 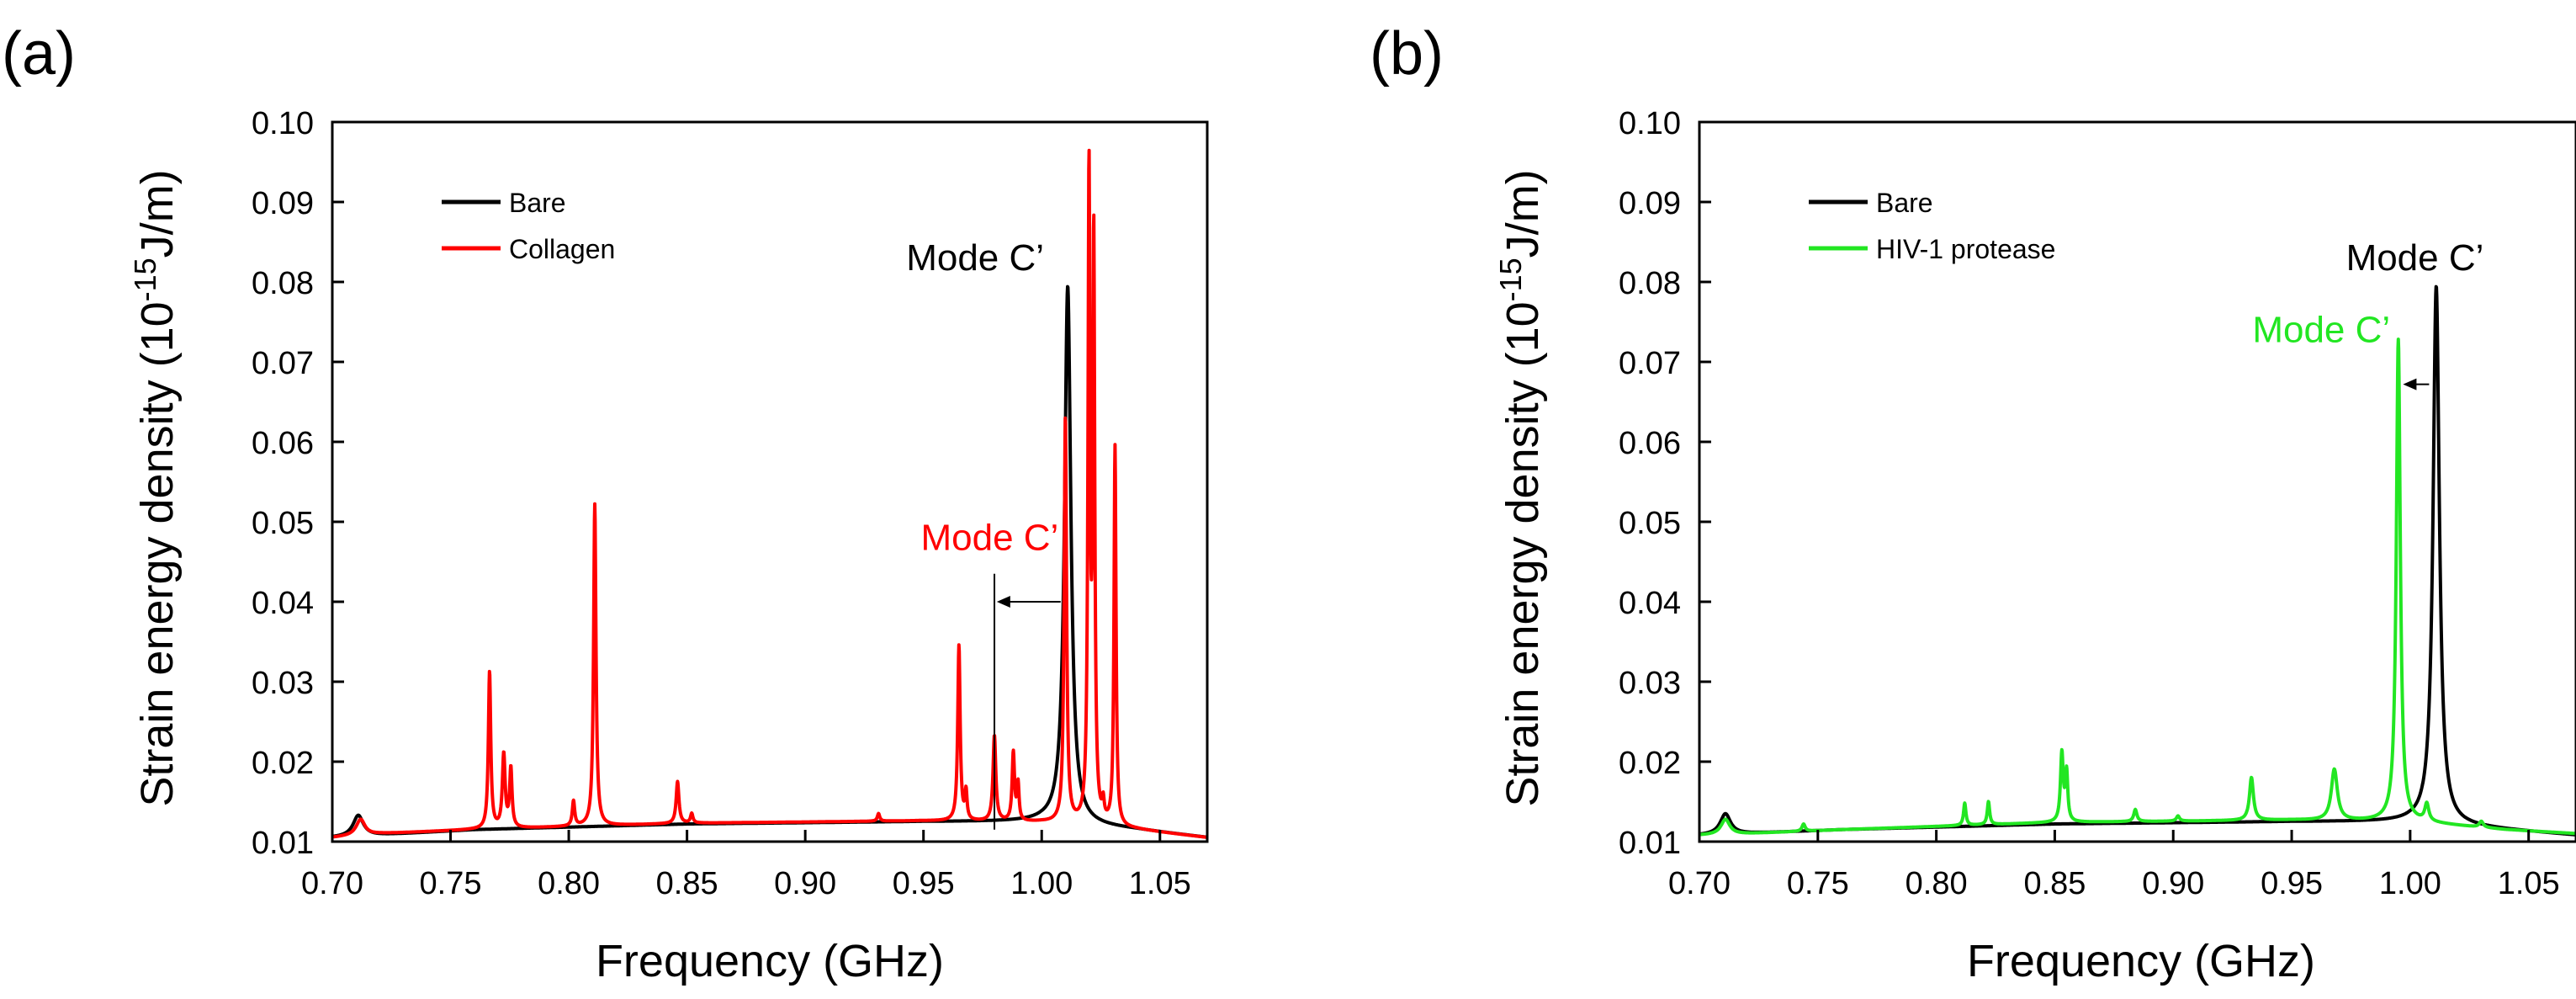 What do you see at coordinates (562, 249) in the screenshot?
I see `legend-entry: Collagen` at bounding box center [562, 249].